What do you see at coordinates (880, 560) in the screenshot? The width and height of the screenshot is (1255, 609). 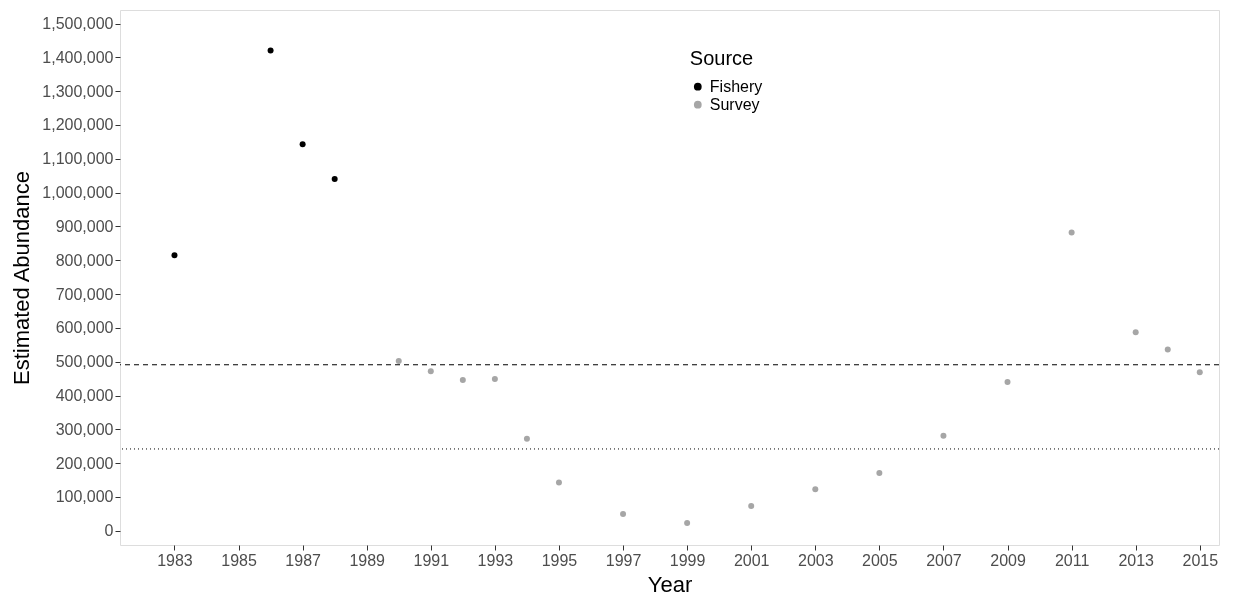 I see `x-tick-label: 2005` at bounding box center [880, 560].